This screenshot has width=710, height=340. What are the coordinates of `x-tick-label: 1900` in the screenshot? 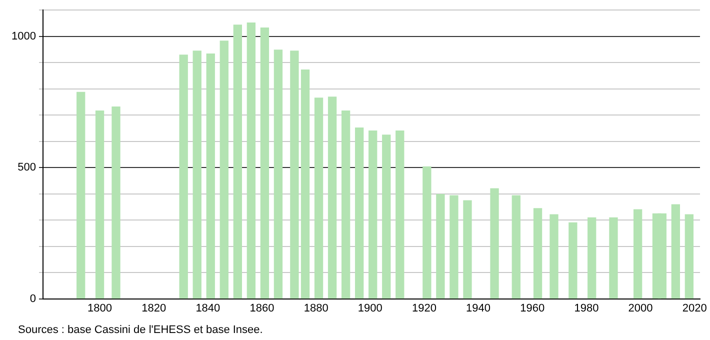 It's located at (370, 308).